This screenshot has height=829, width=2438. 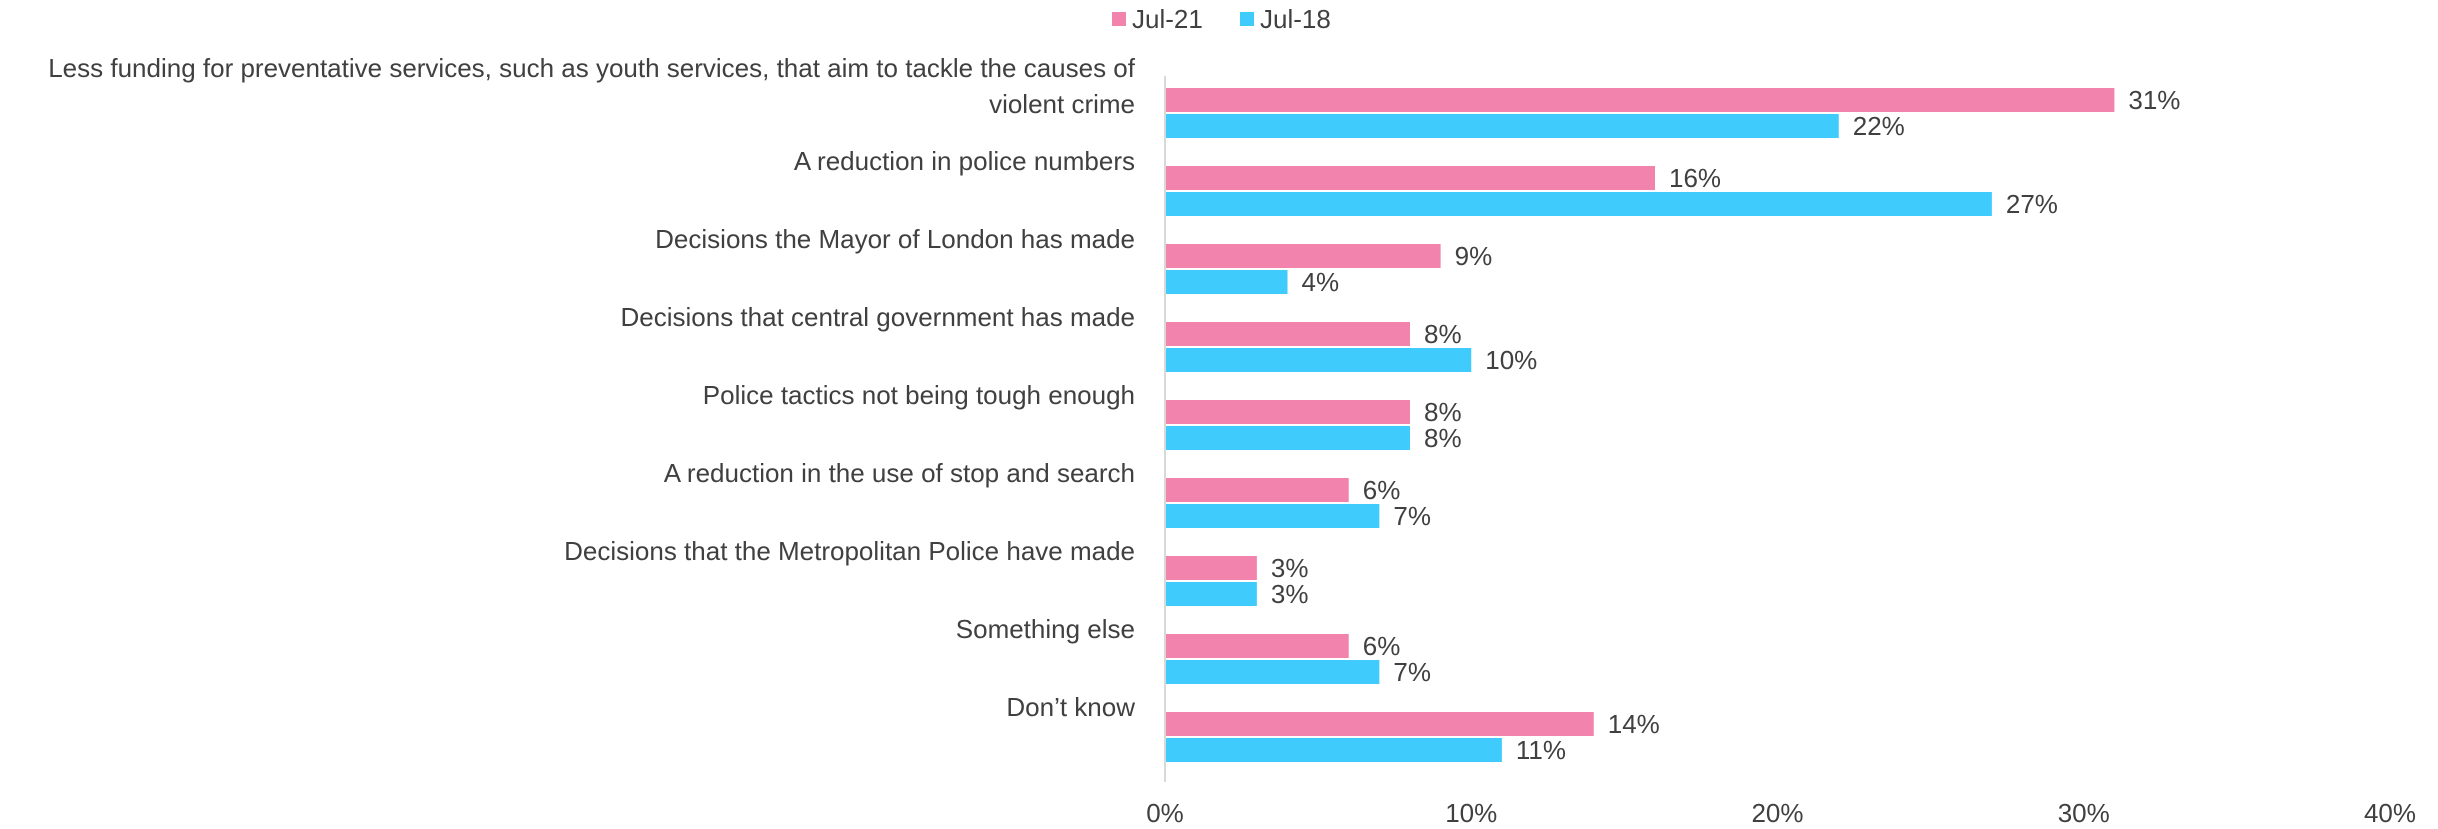 I want to click on data-label: 16%, so click(x=1695, y=178).